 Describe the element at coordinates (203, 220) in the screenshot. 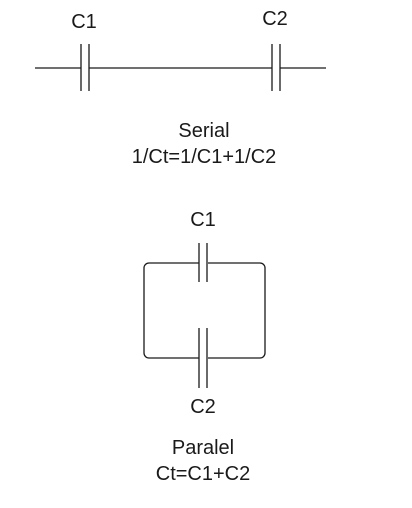

I see `parallel-c1-label: C1` at that location.